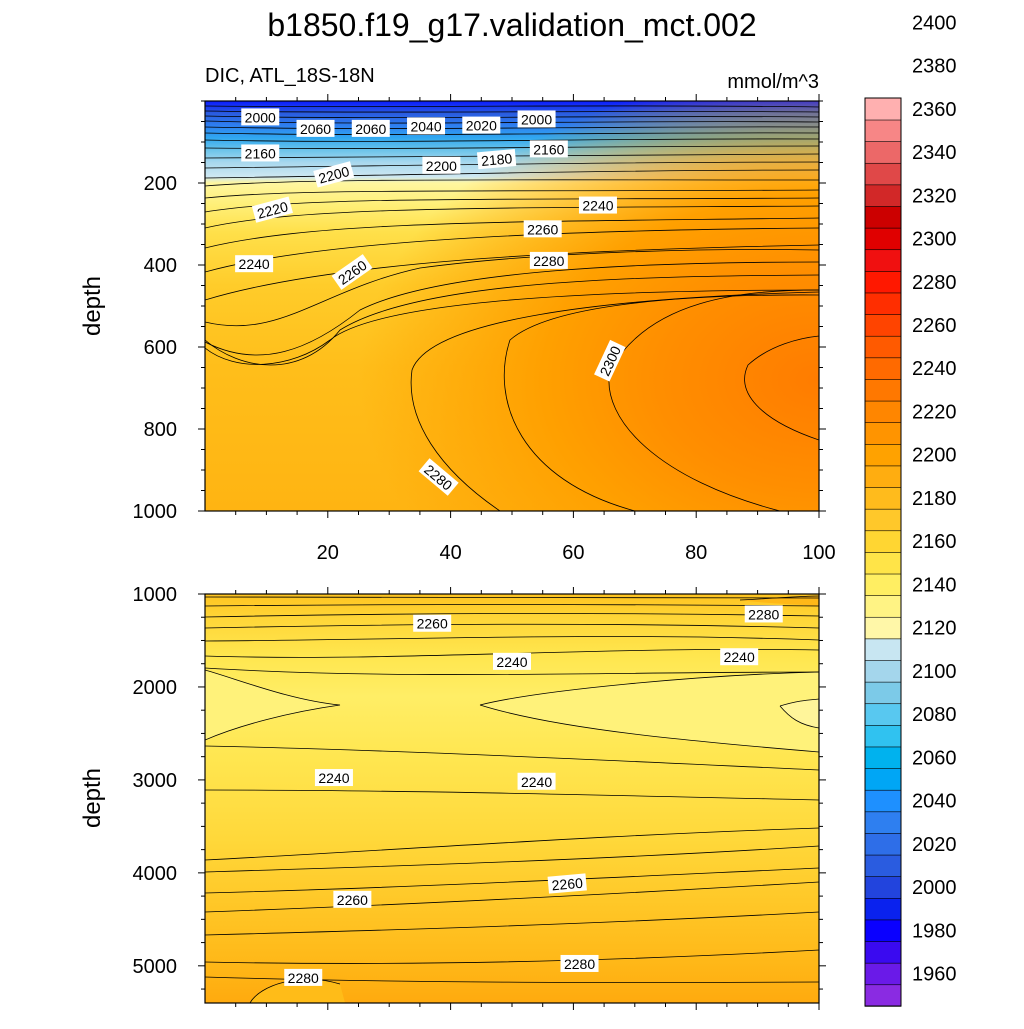 The height and width of the screenshot is (1029, 1024). What do you see at coordinates (934, 629) in the screenshot?
I see `colorbar-label: 2120` at bounding box center [934, 629].